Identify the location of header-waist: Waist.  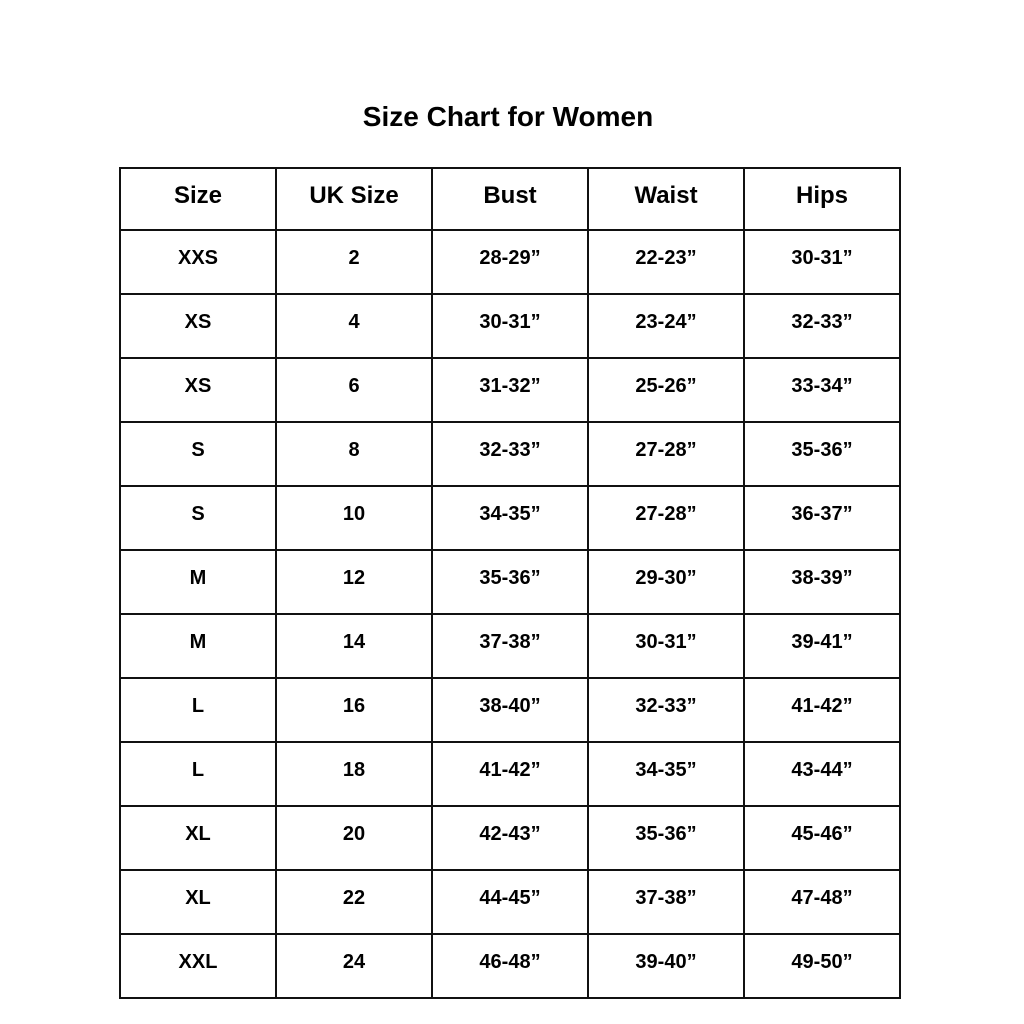
(666, 199).